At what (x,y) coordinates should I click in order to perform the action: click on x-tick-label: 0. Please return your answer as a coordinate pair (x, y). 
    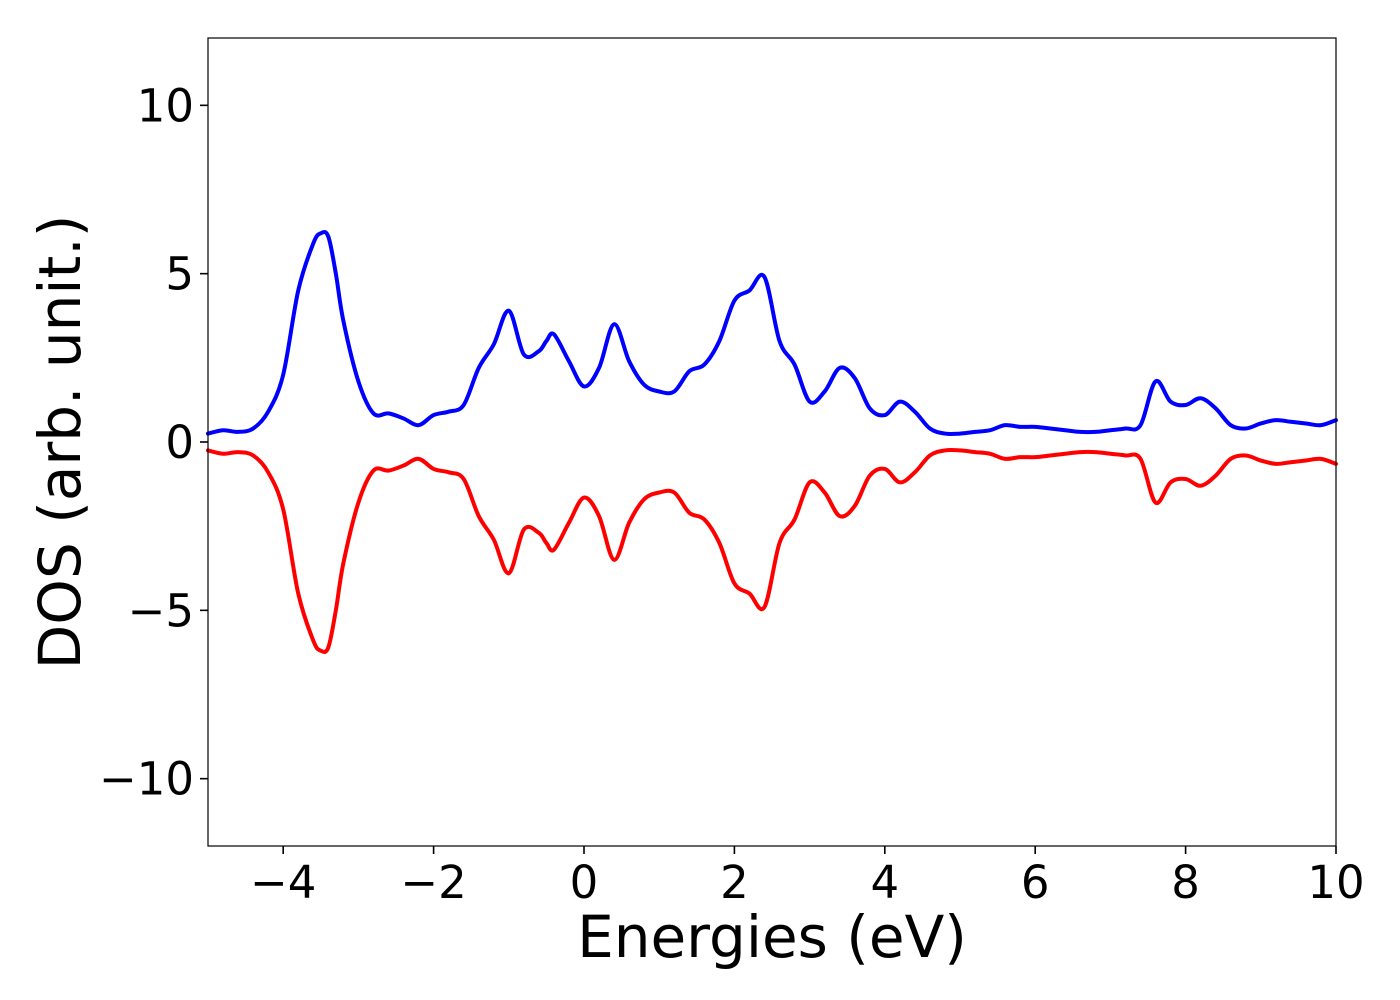
    Looking at the image, I should click on (584, 882).